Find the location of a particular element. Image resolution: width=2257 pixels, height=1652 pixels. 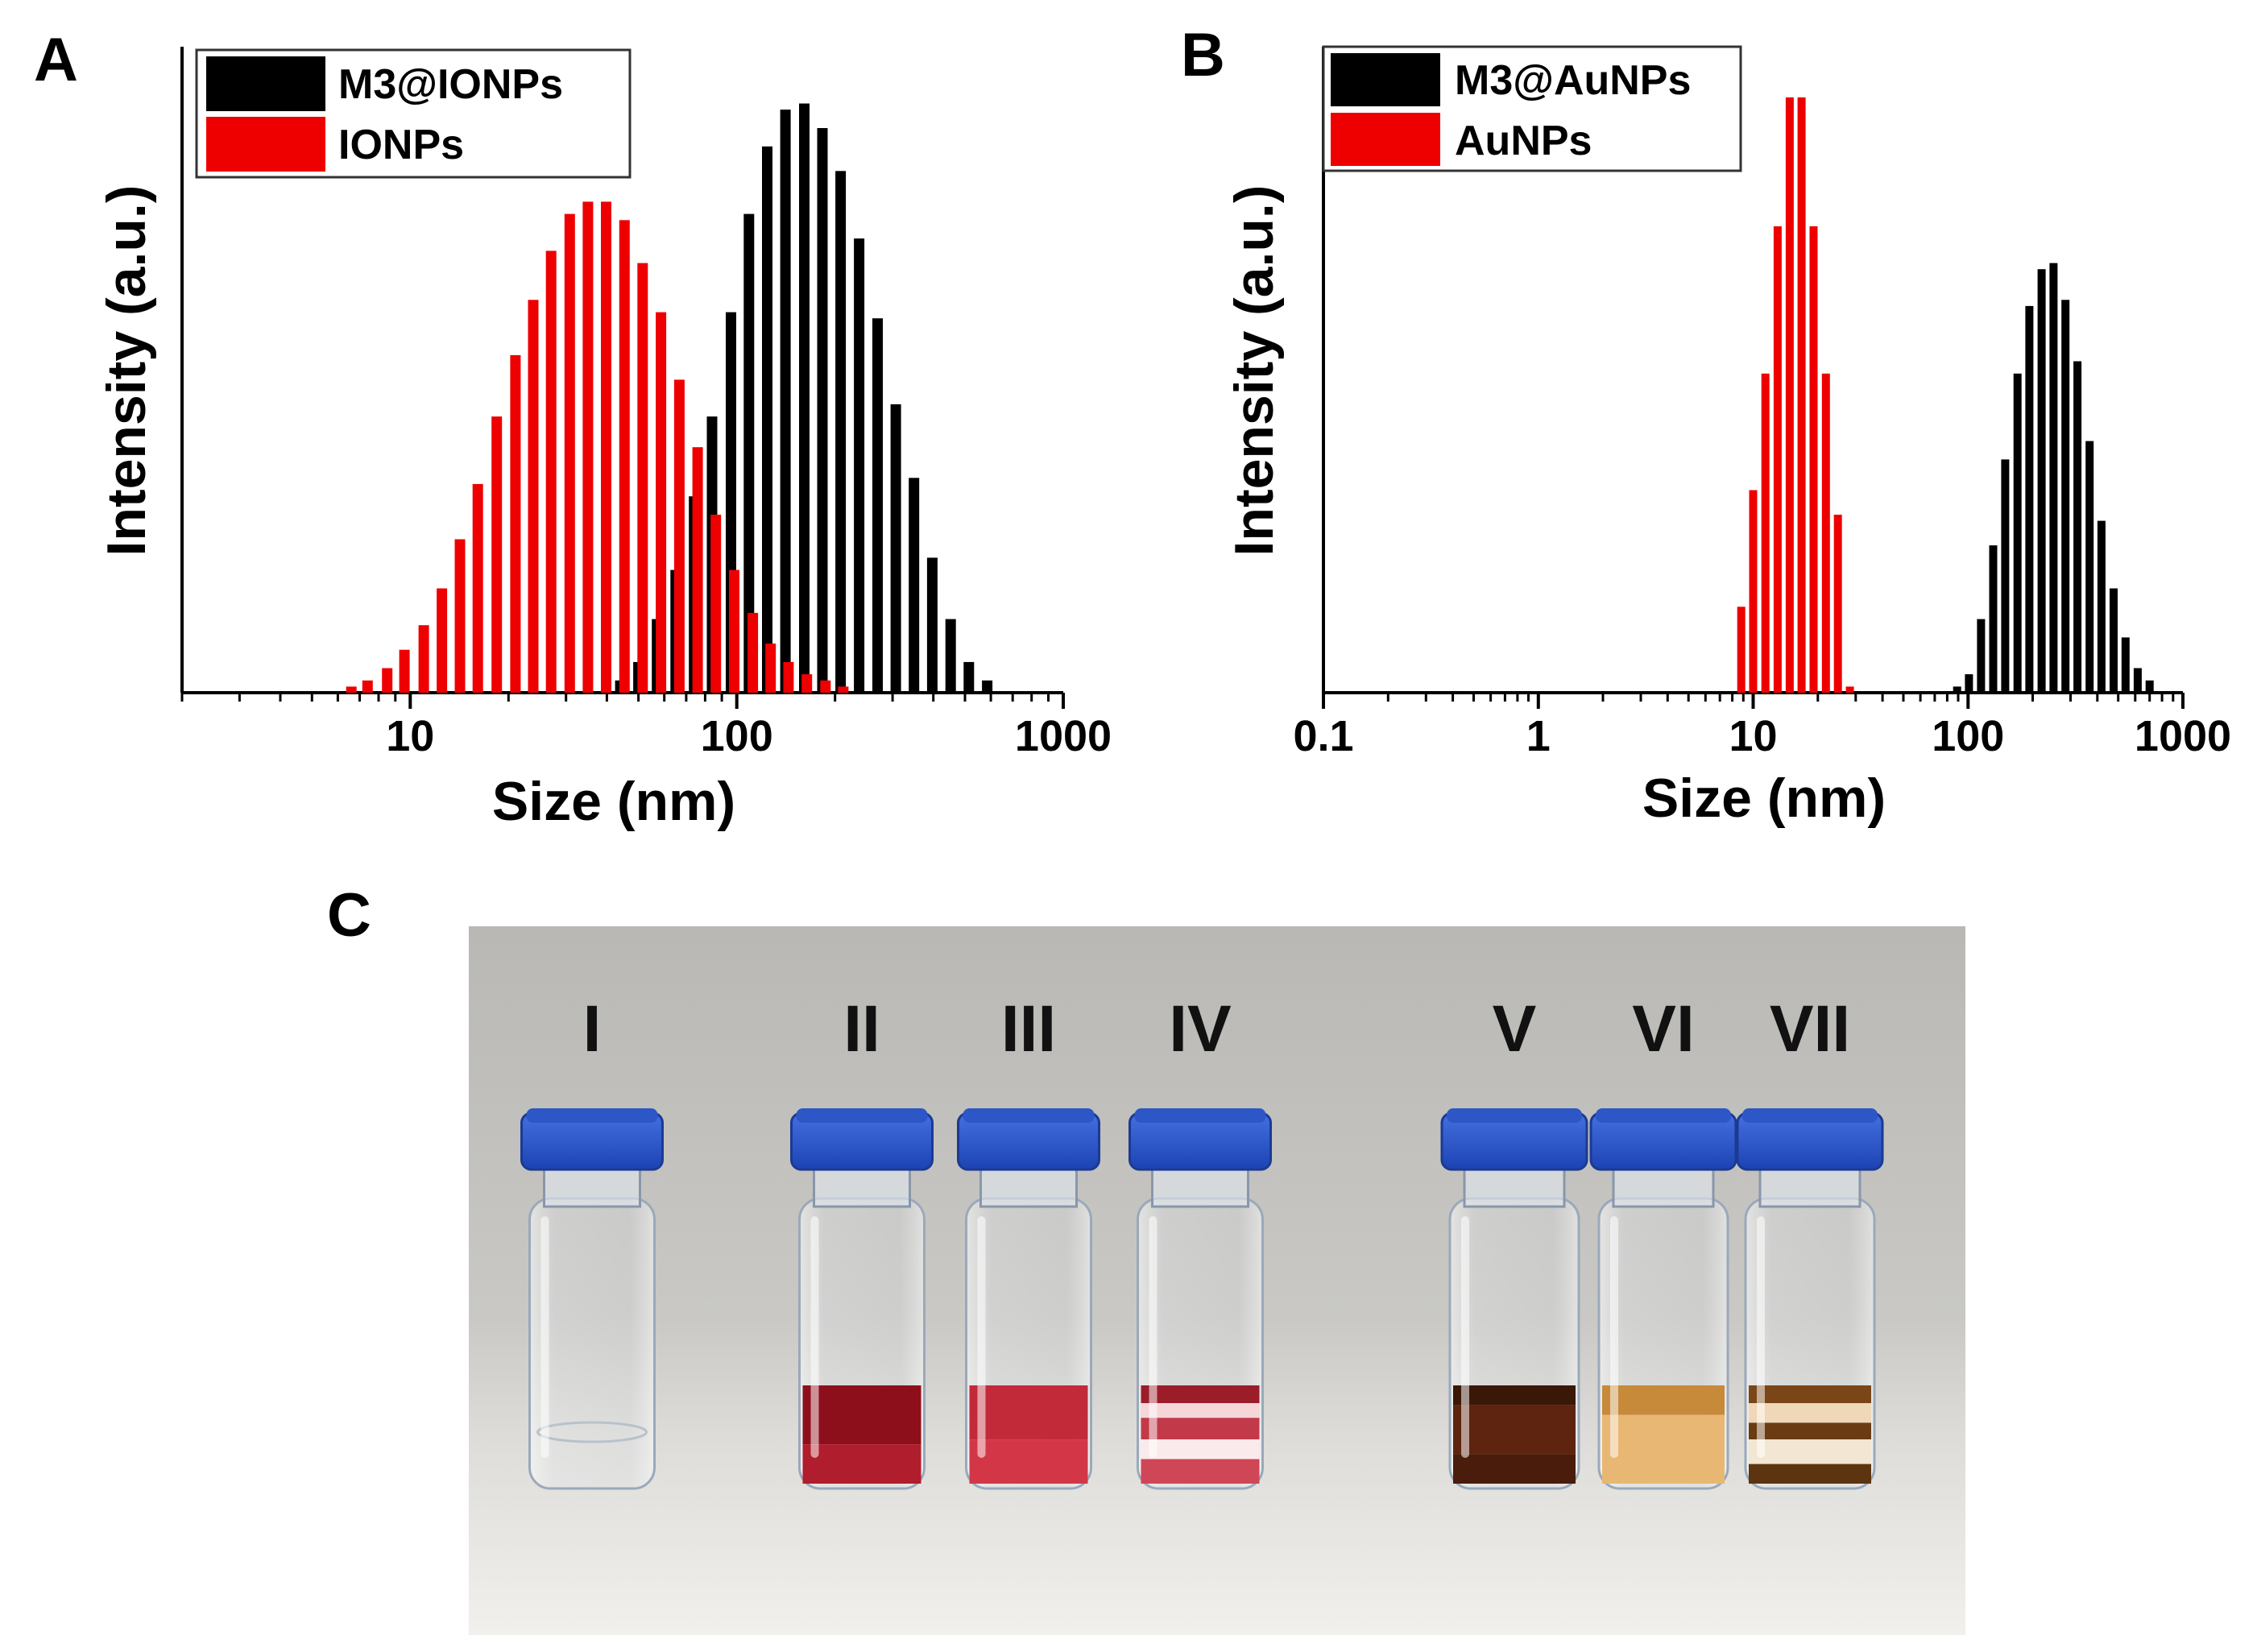

chart-a-x-axis-title: Size (nm) is located at coordinates (613, 801).